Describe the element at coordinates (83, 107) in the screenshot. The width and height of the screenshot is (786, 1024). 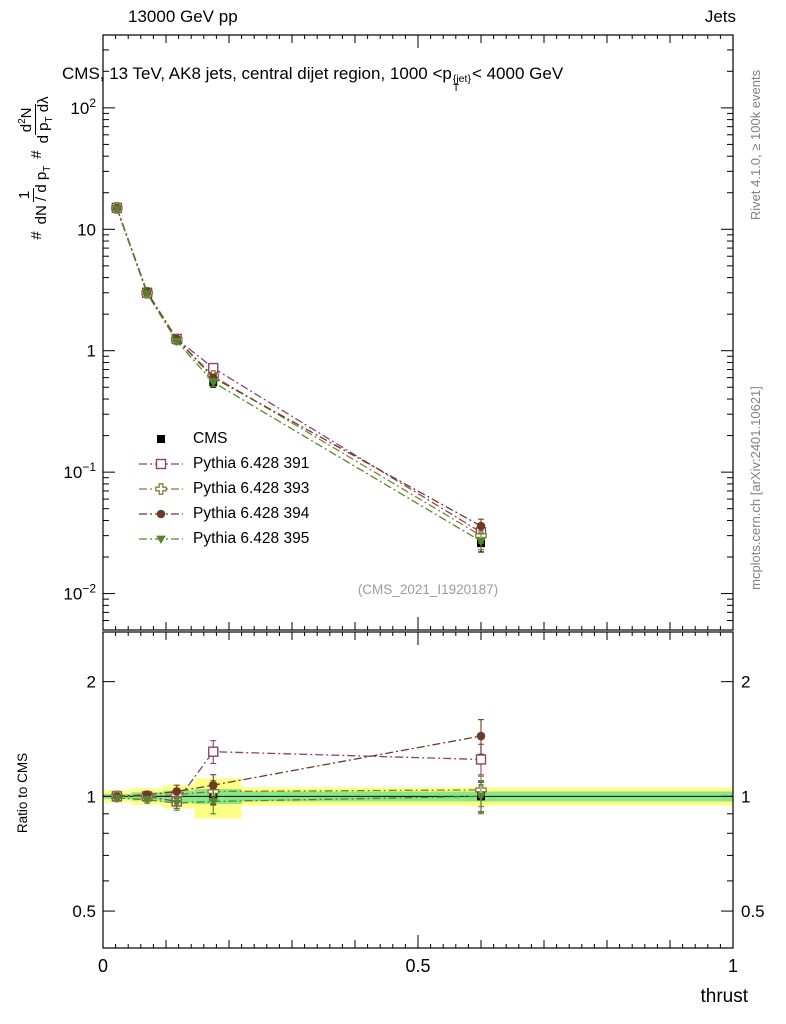
I see `y-tick-label: 10²` at that location.